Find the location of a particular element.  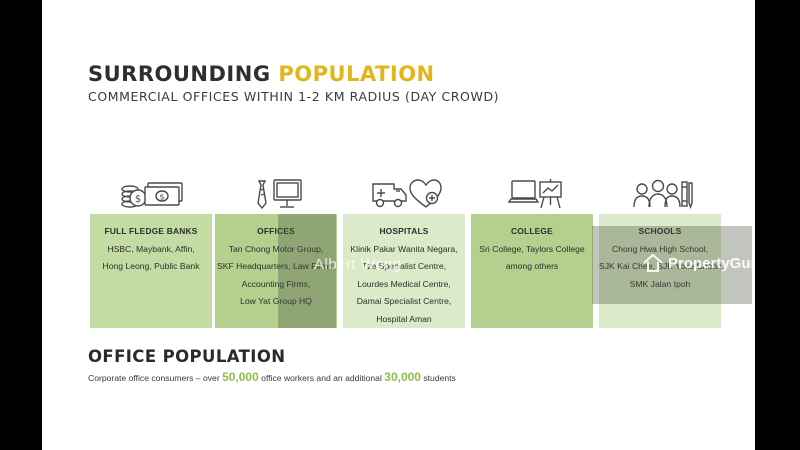

desc-text: students is located at coordinates (438, 378).